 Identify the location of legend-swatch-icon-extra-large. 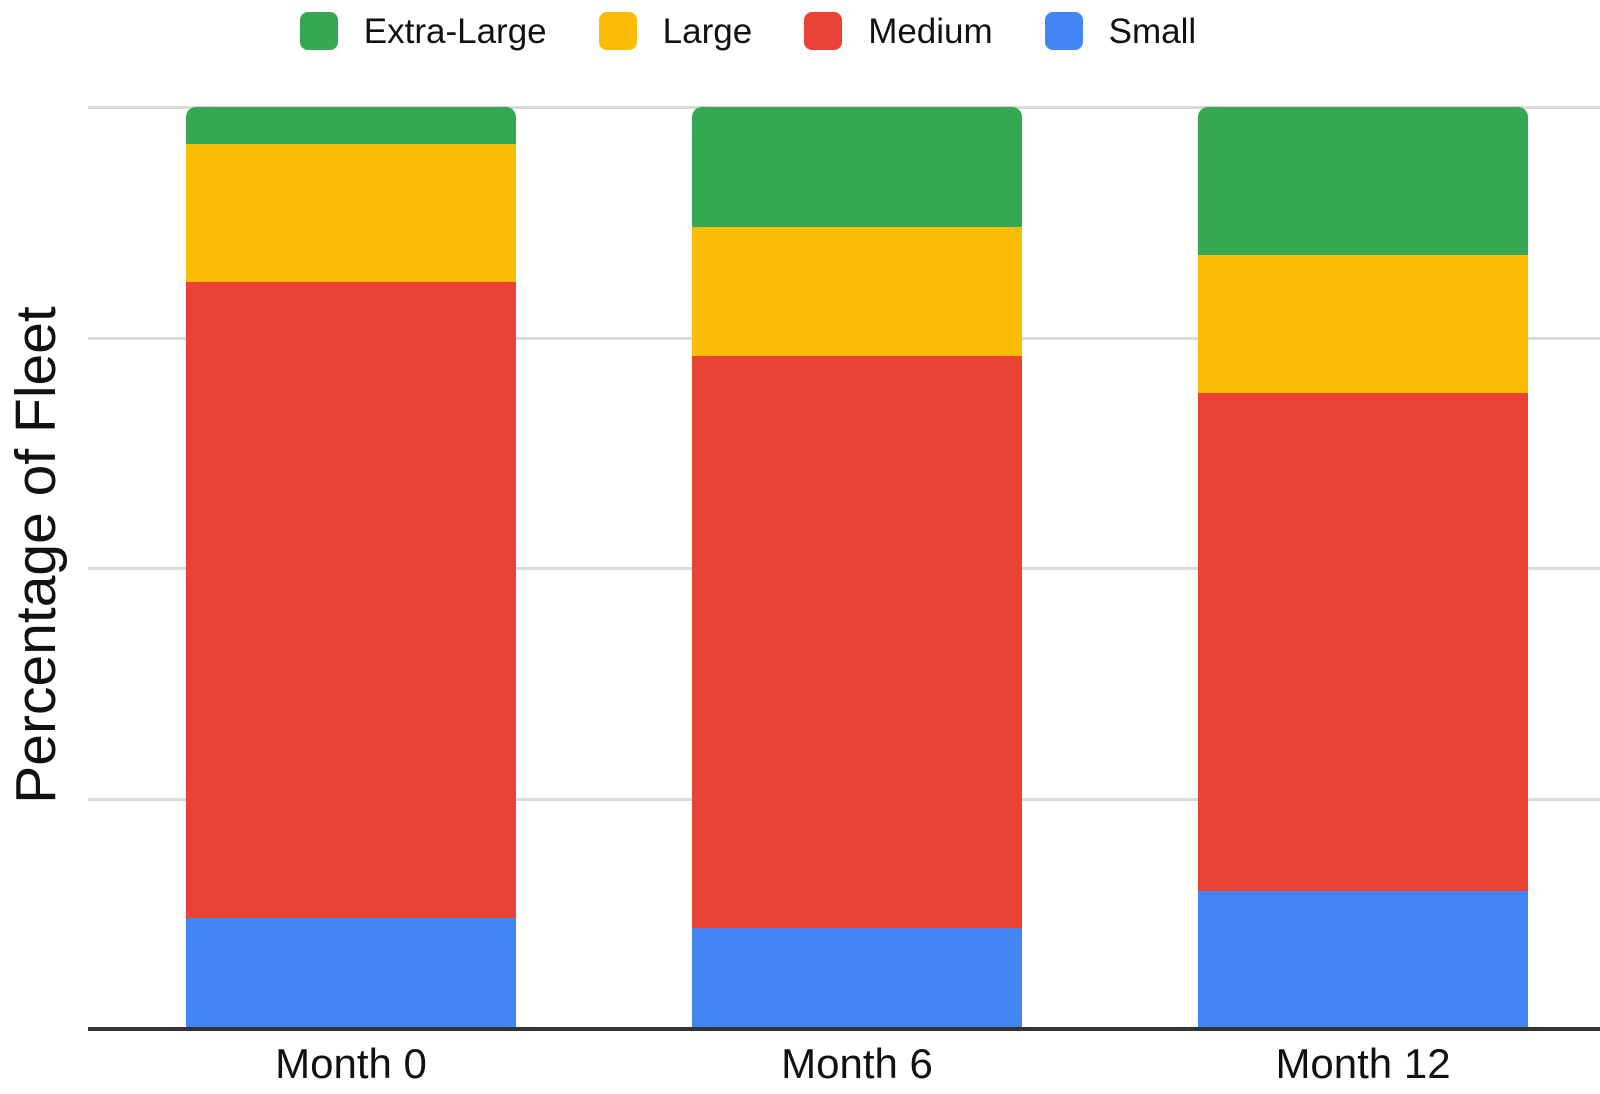
(318, 31).